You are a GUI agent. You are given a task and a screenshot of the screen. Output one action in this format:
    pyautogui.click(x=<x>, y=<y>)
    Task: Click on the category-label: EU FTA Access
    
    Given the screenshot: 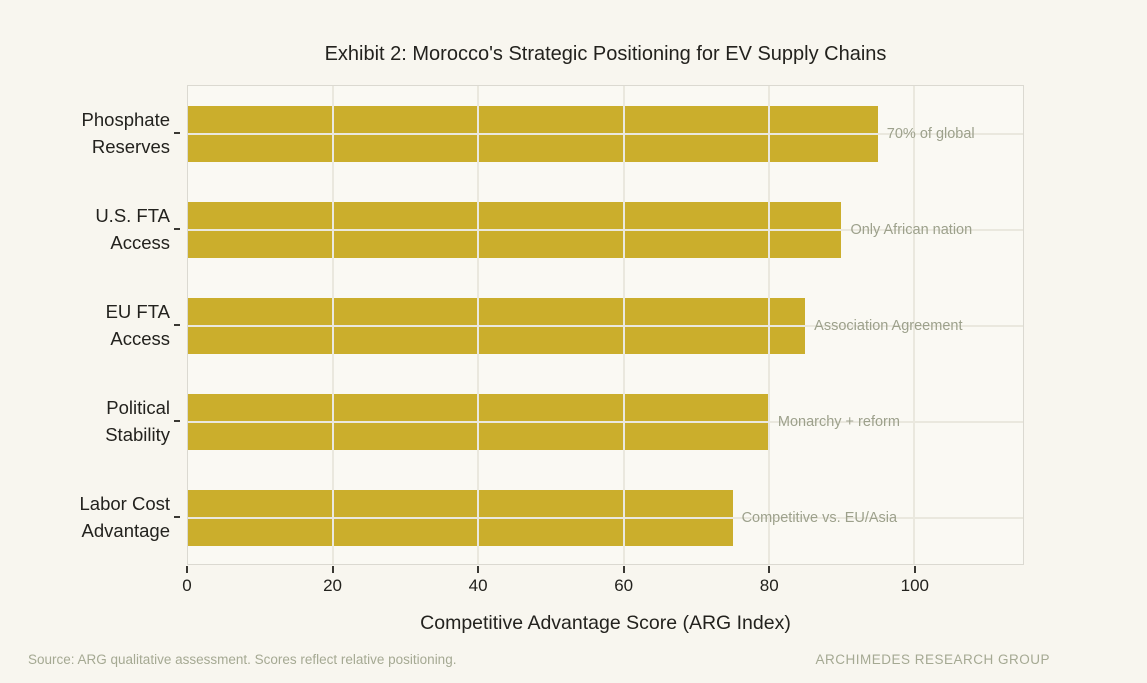 What is the action you would take?
    pyautogui.click(x=137, y=325)
    